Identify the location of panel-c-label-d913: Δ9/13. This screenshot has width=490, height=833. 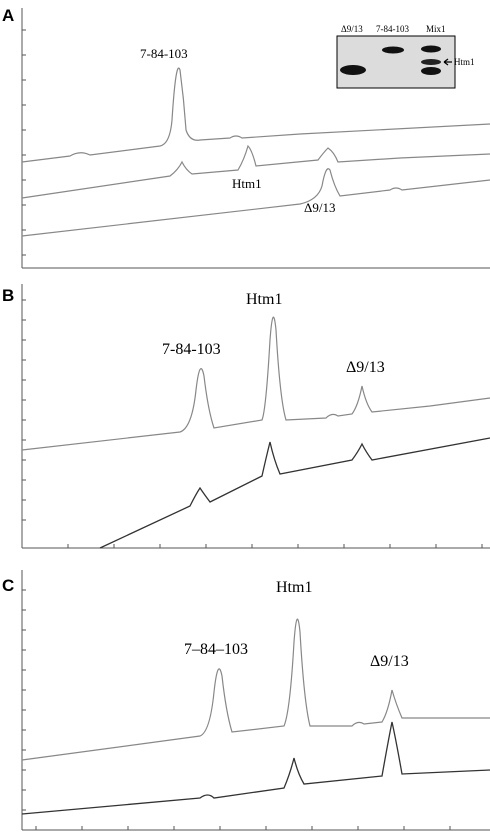
(389, 661).